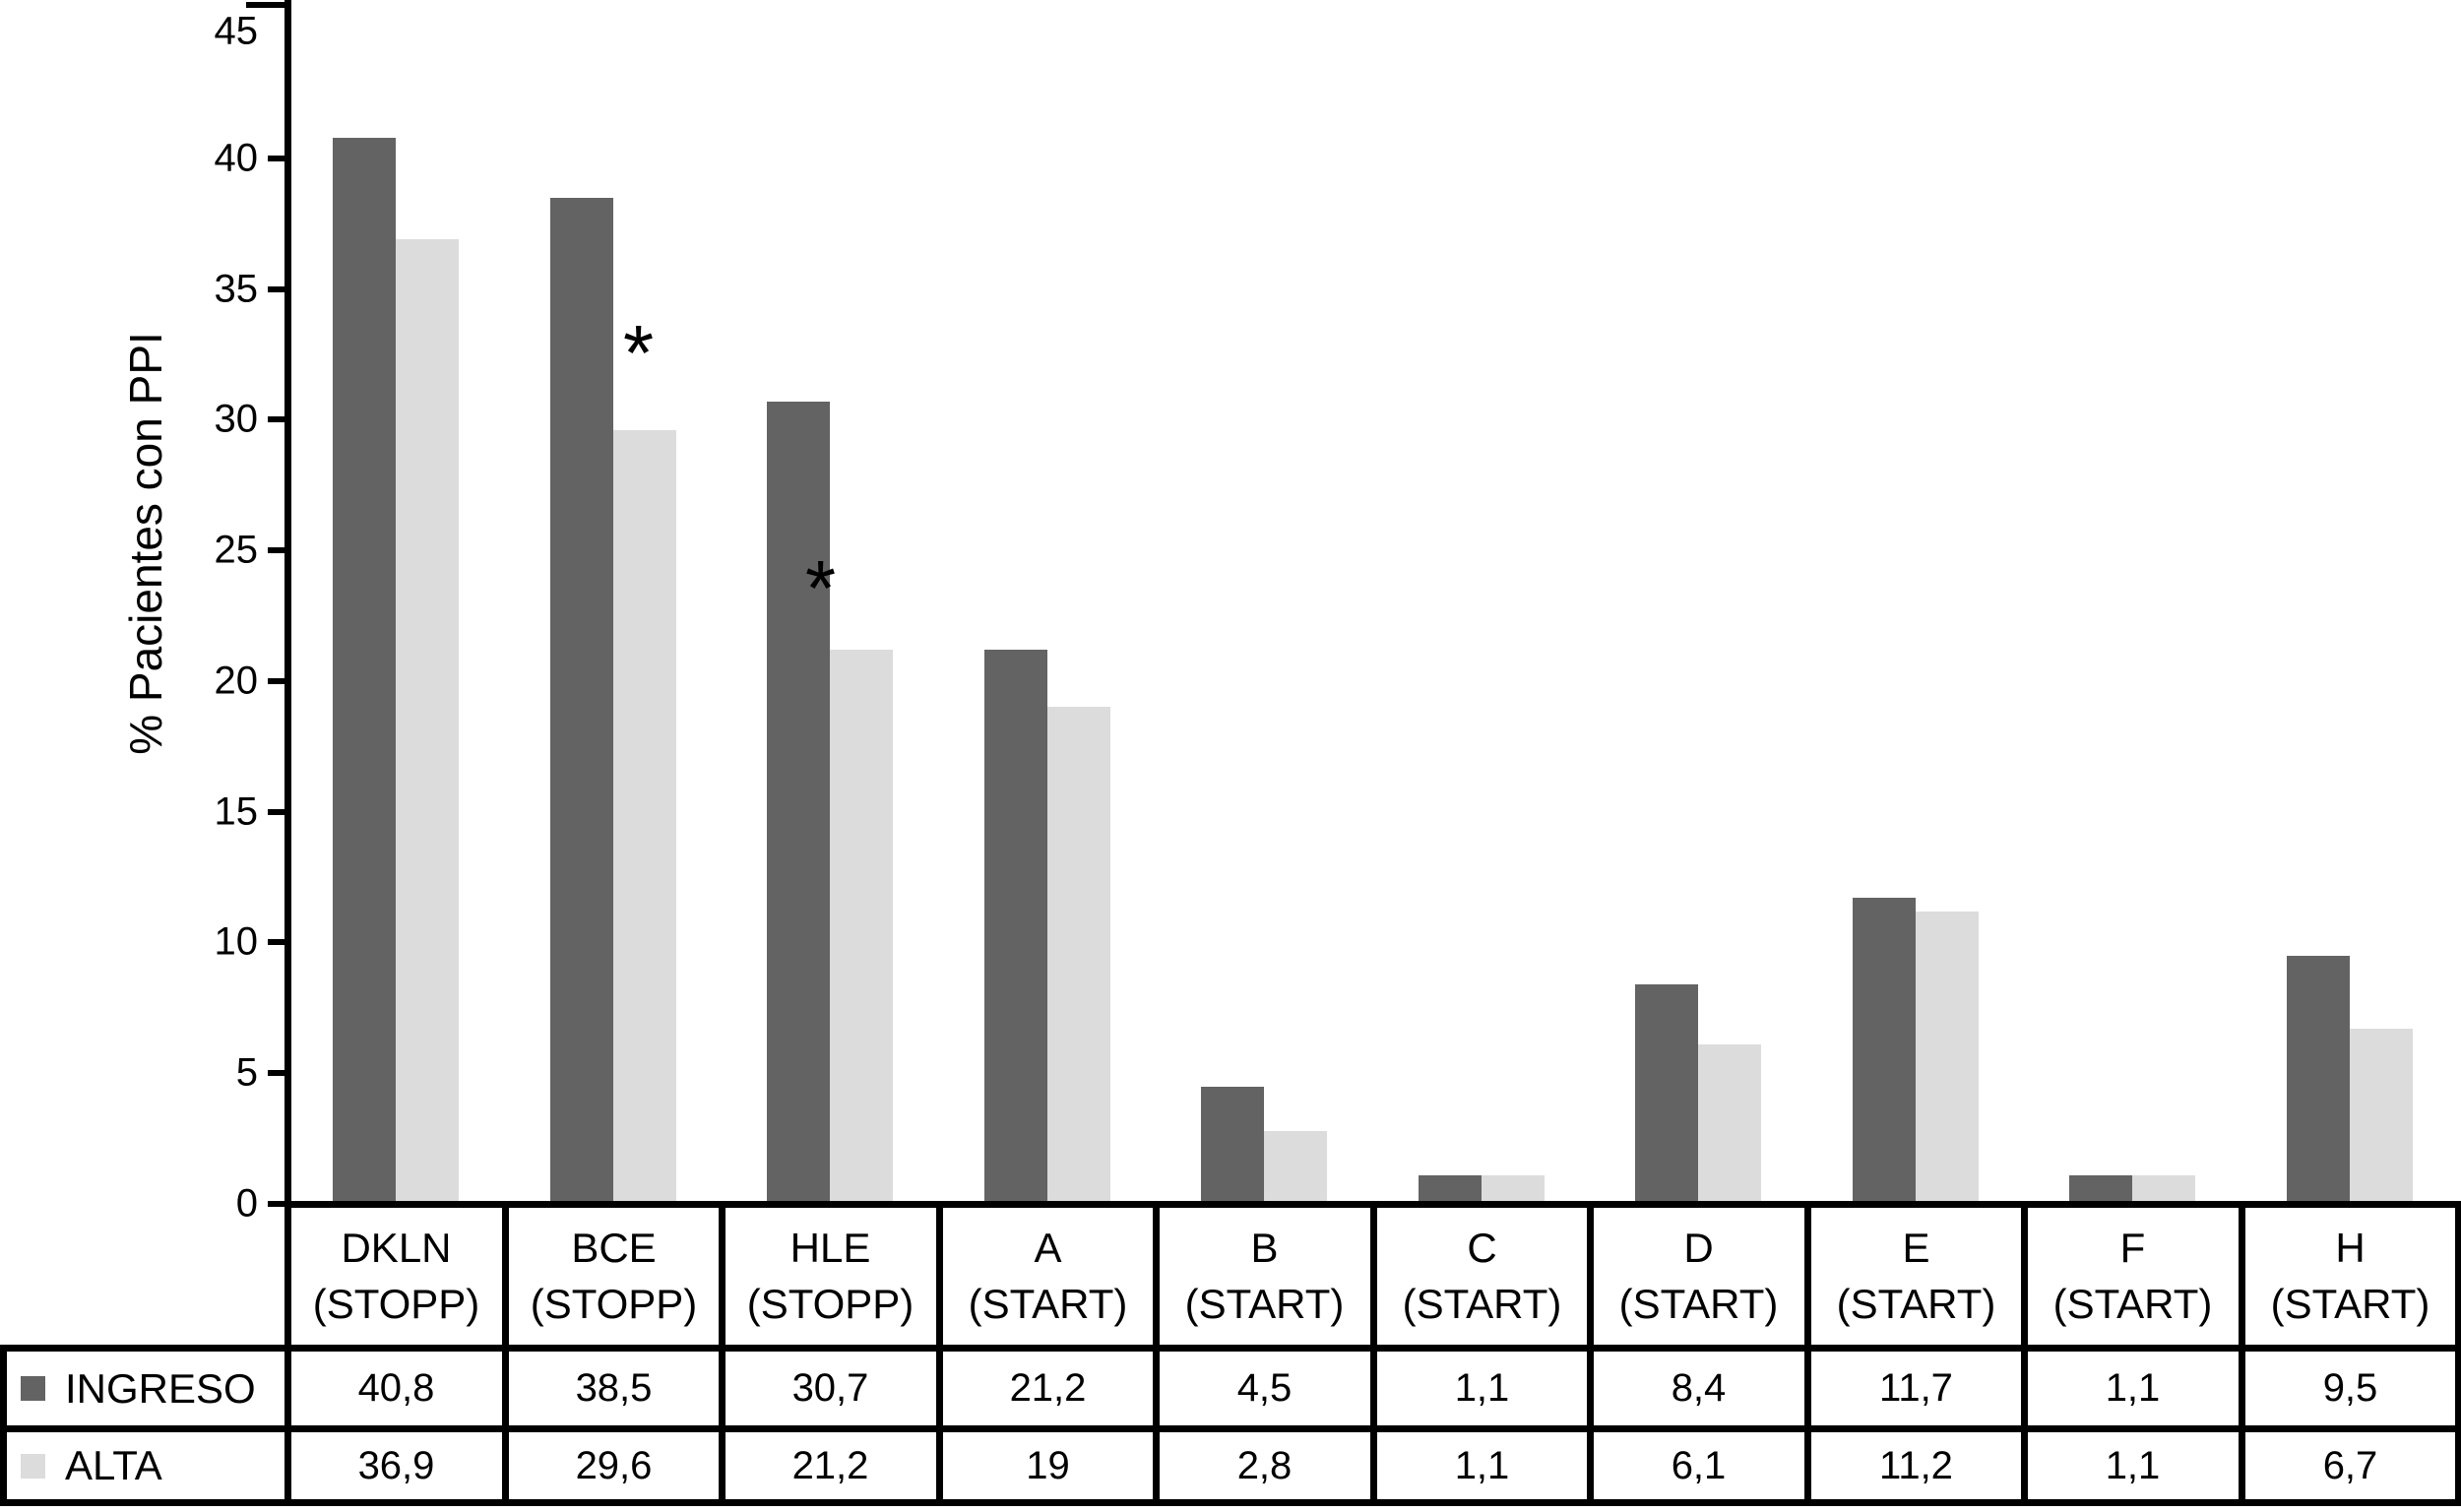  What do you see at coordinates (830, 1465) in the screenshot?
I see `alta-value-cell-HLE: 21,2` at bounding box center [830, 1465].